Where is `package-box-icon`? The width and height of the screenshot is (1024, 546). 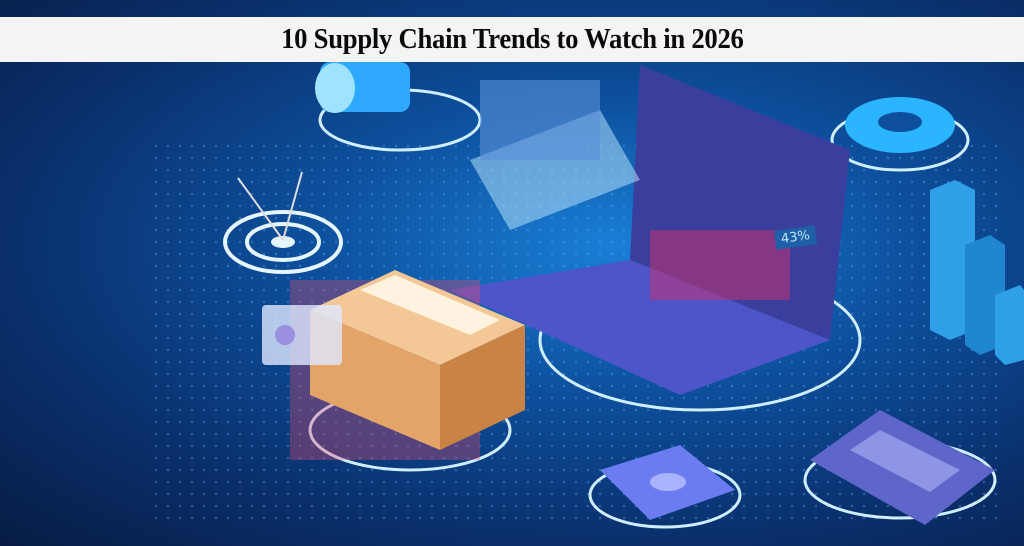 package-box-icon is located at coordinates (393, 371).